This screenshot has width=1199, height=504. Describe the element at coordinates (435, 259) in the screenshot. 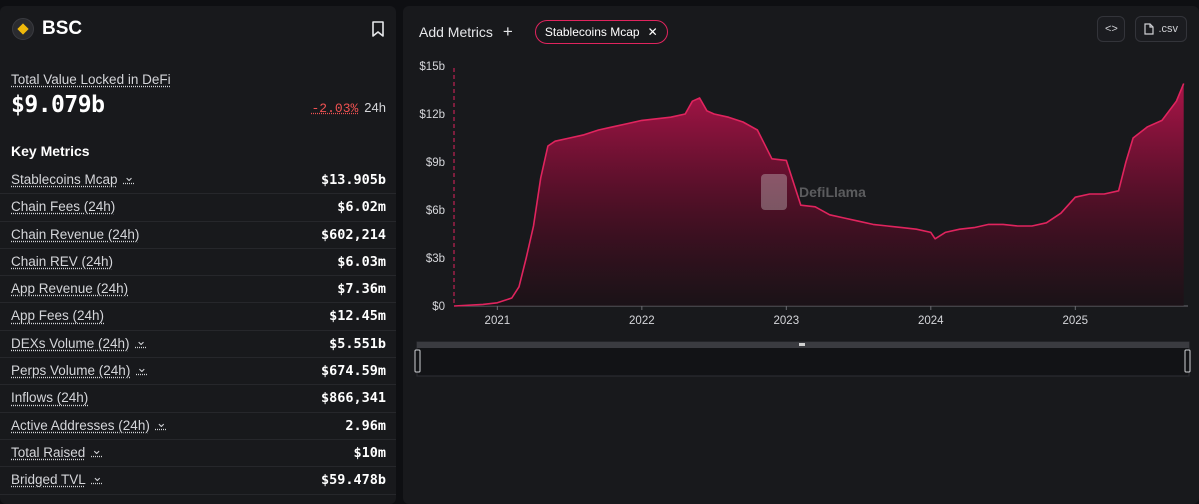

I see `y-tick-label: $3b` at that location.